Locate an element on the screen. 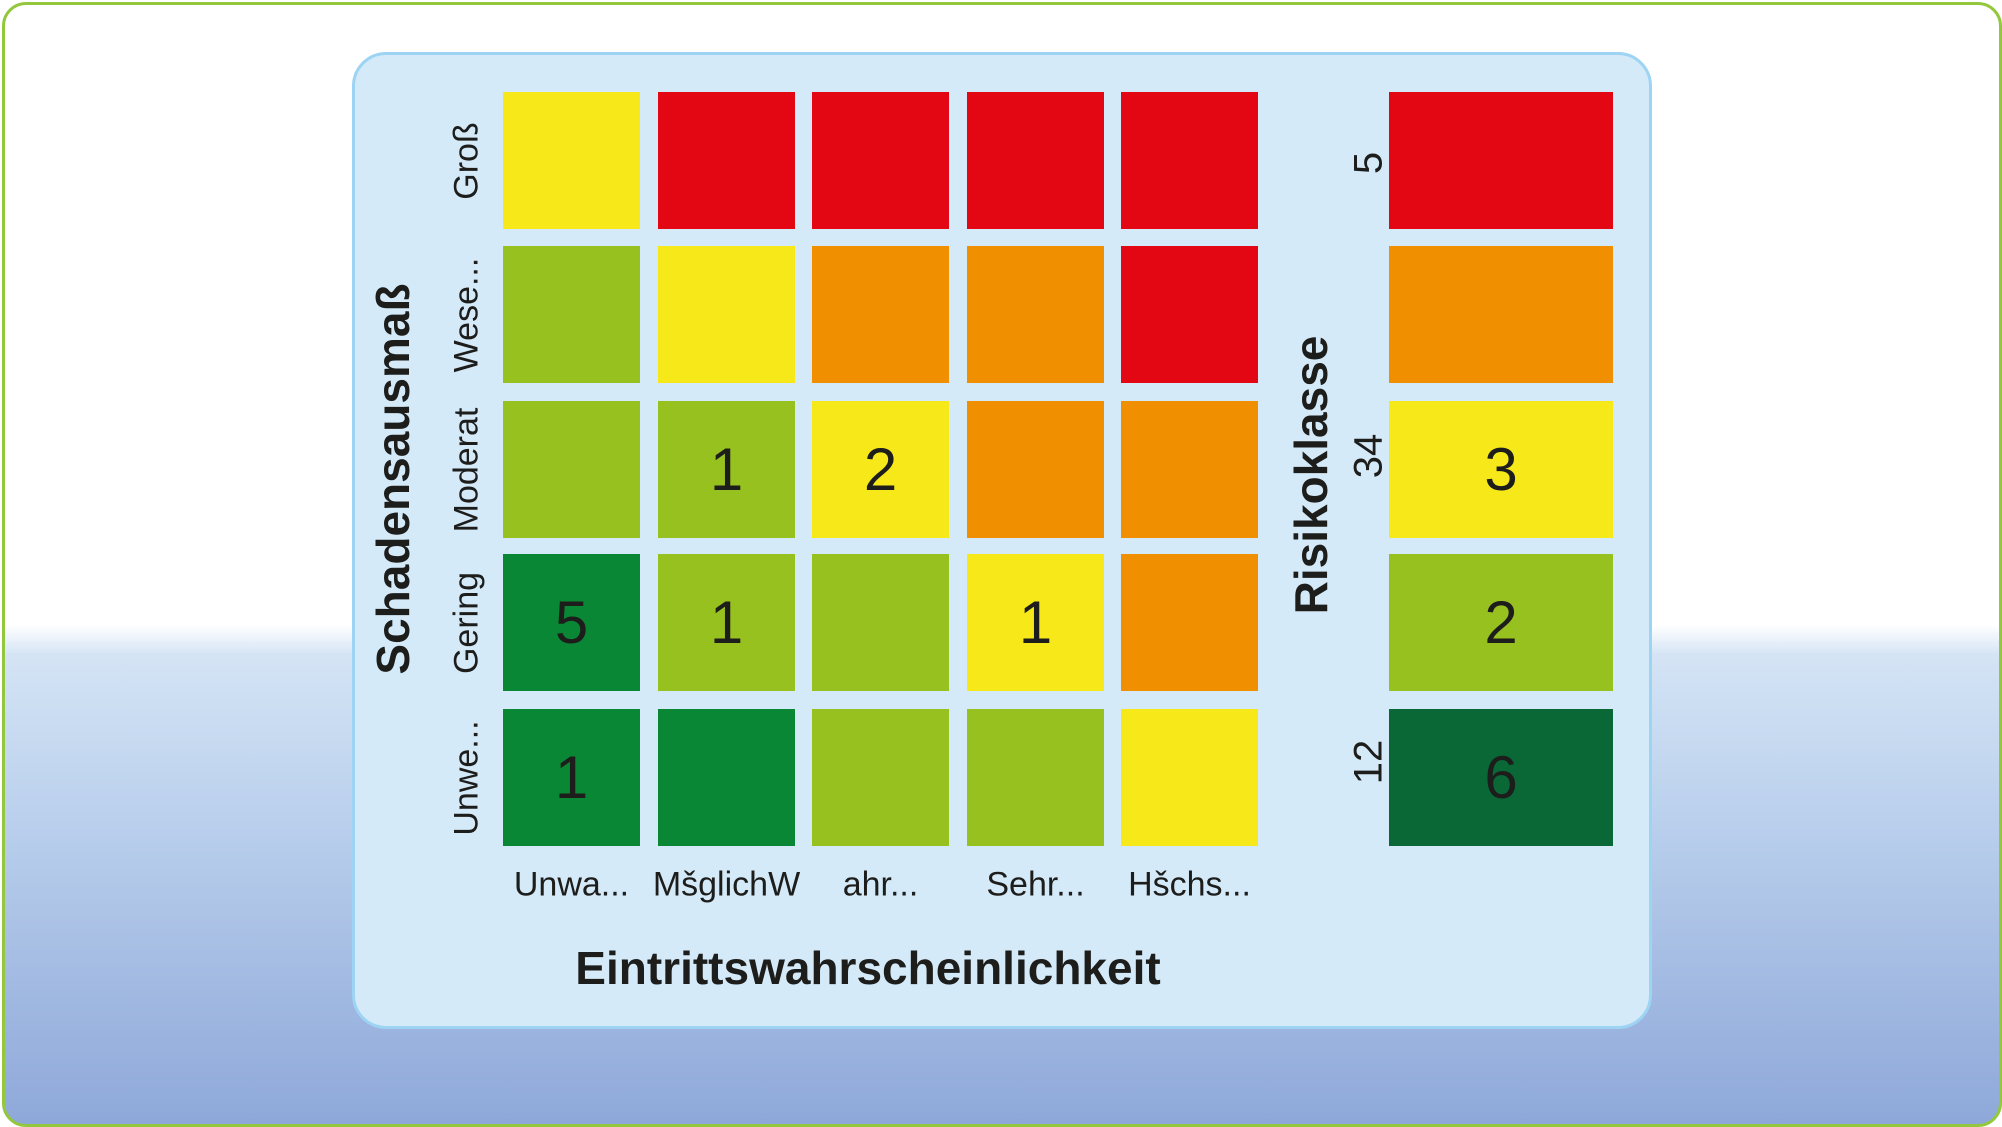  x-tick-label: MšglichW is located at coordinates (726, 884).